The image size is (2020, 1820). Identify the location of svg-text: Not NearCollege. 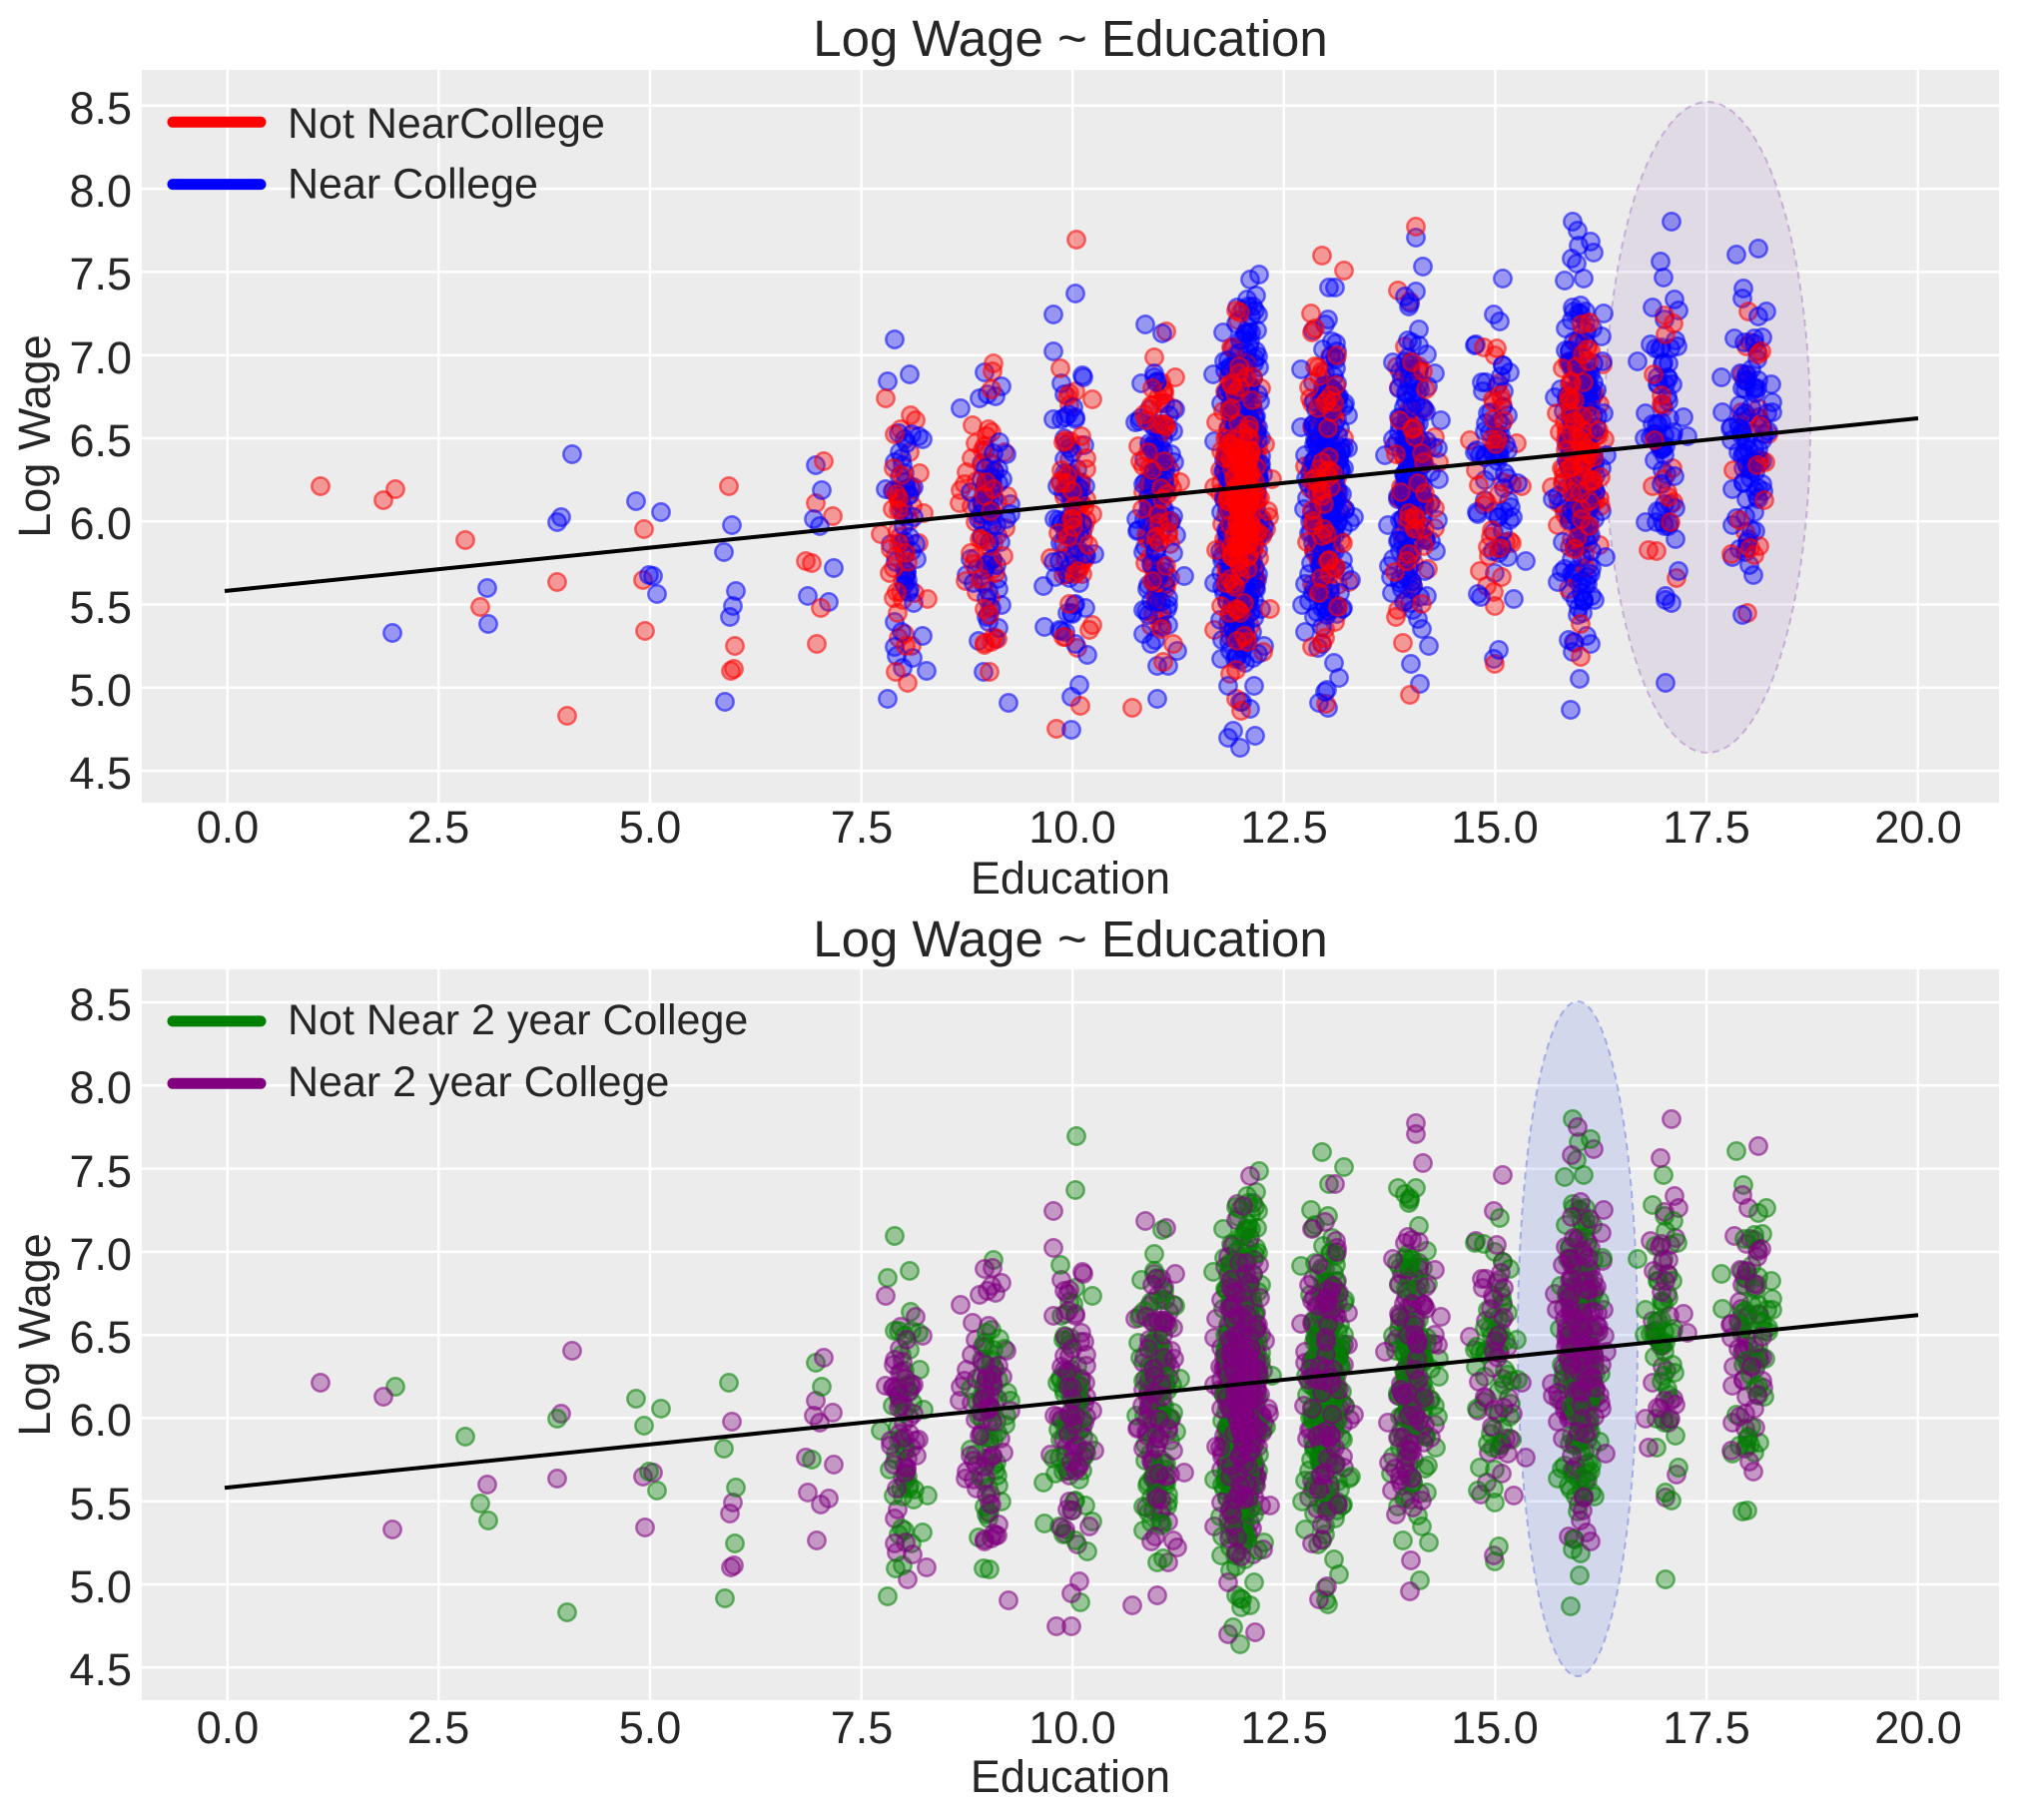
(446, 124).